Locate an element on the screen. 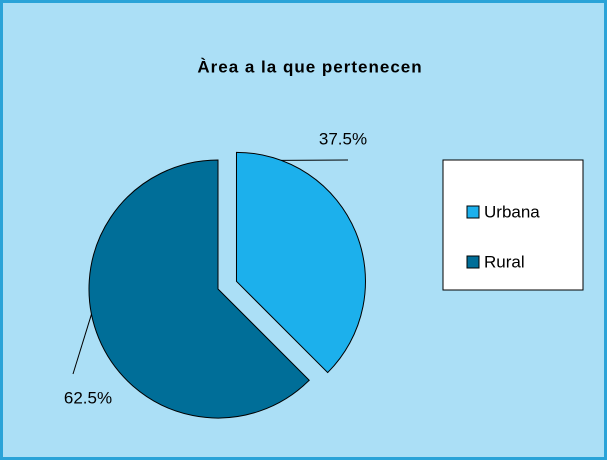  data-label: 62.5% is located at coordinates (88, 397).